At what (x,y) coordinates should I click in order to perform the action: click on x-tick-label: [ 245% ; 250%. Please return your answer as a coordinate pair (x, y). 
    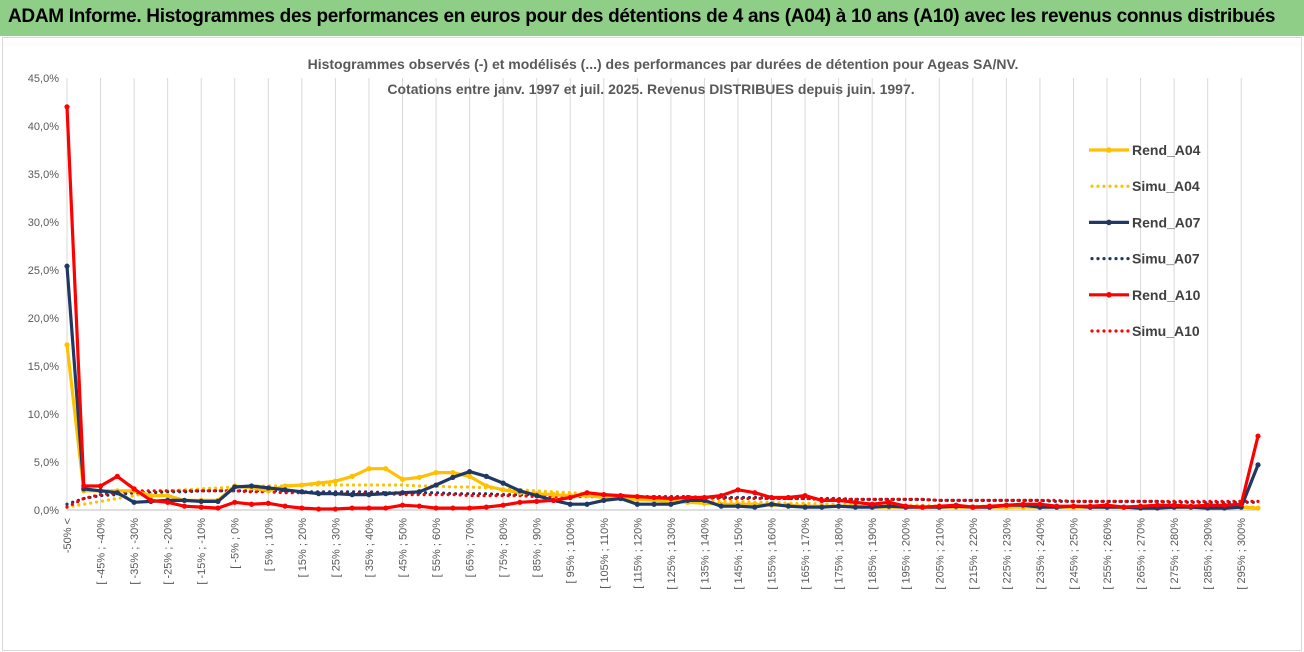
    Looking at the image, I should click on (1074, 554).